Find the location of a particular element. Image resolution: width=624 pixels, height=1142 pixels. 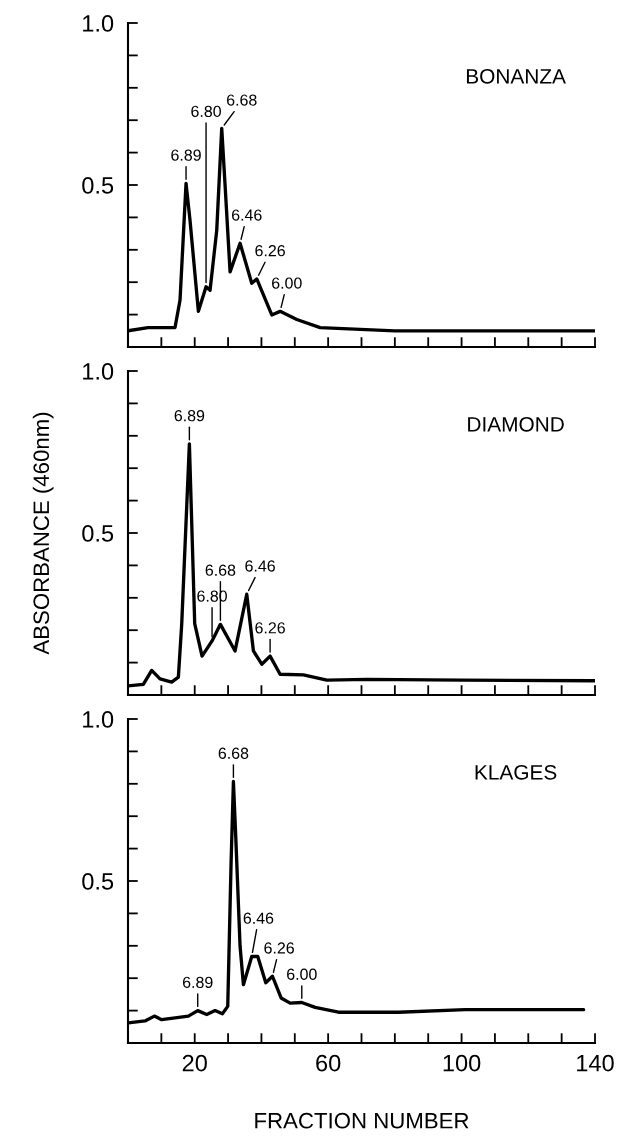

x-tick-label: 140 is located at coordinates (595, 1063).